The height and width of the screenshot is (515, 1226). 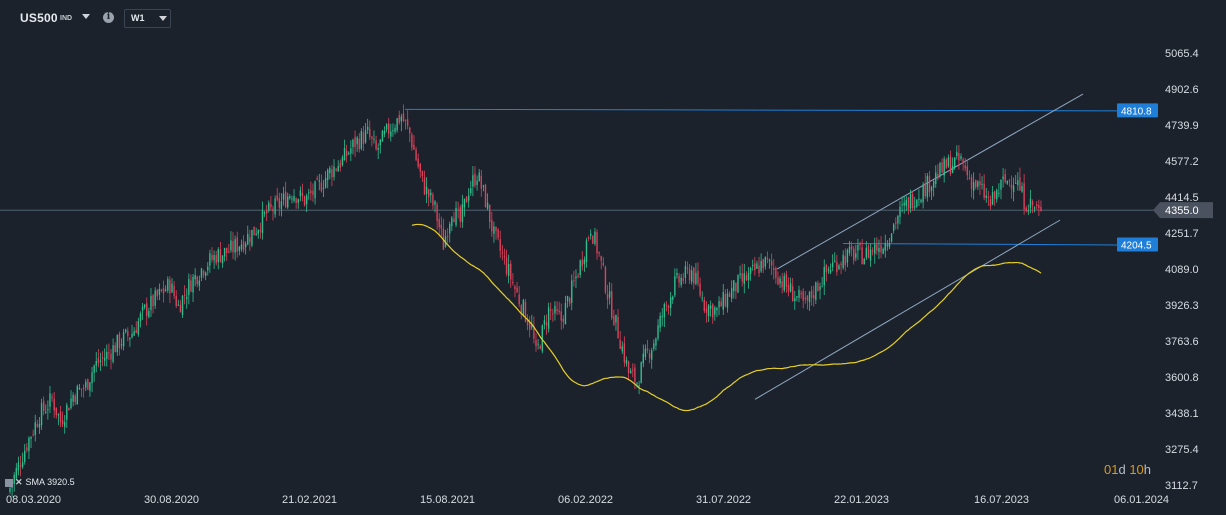 What do you see at coordinates (108, 17) in the screenshot?
I see `info-icon: i` at bounding box center [108, 17].